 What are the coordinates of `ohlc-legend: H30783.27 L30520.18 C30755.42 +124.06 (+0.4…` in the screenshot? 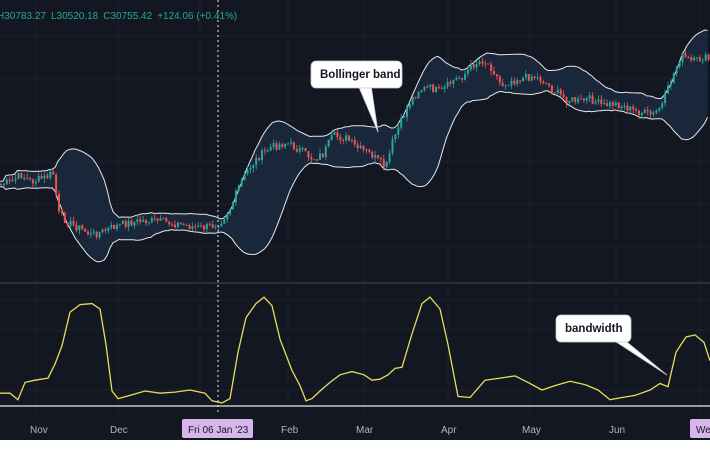 It's located at (118, 16).